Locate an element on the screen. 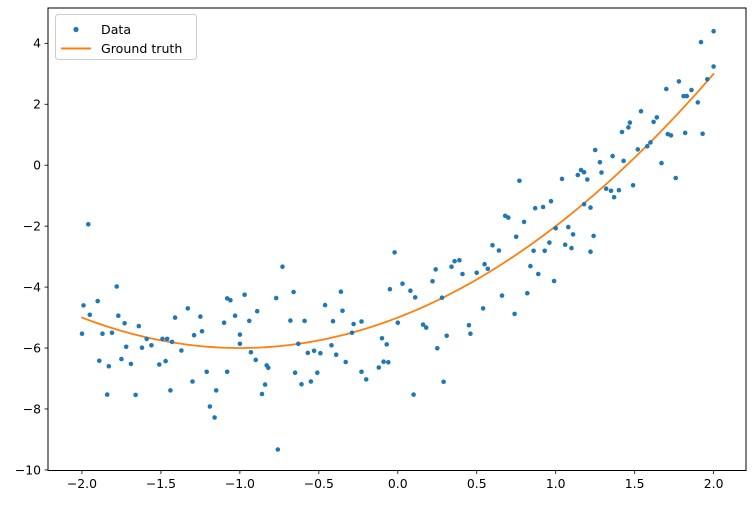 The height and width of the screenshot is (505, 756). x-tick-label: −2.0 is located at coordinates (82, 483).